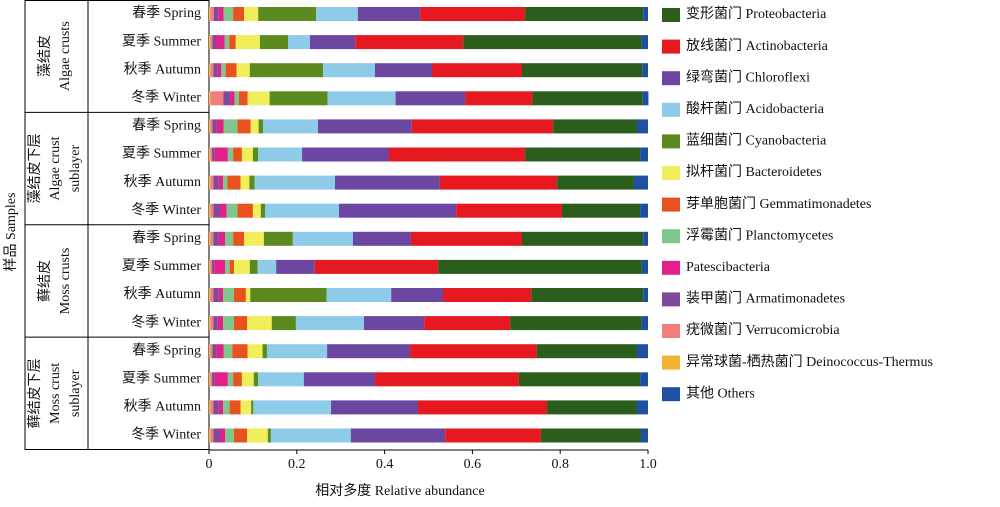 The height and width of the screenshot is (507, 1000). I want to click on x-axis-label: 相对多度 Relative abundance, so click(400, 490).